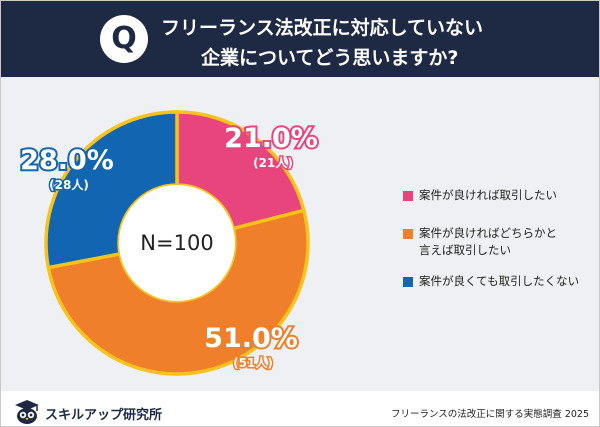 The image size is (600, 427). I want to click on slice-count-label-1: (21人), so click(273, 162).